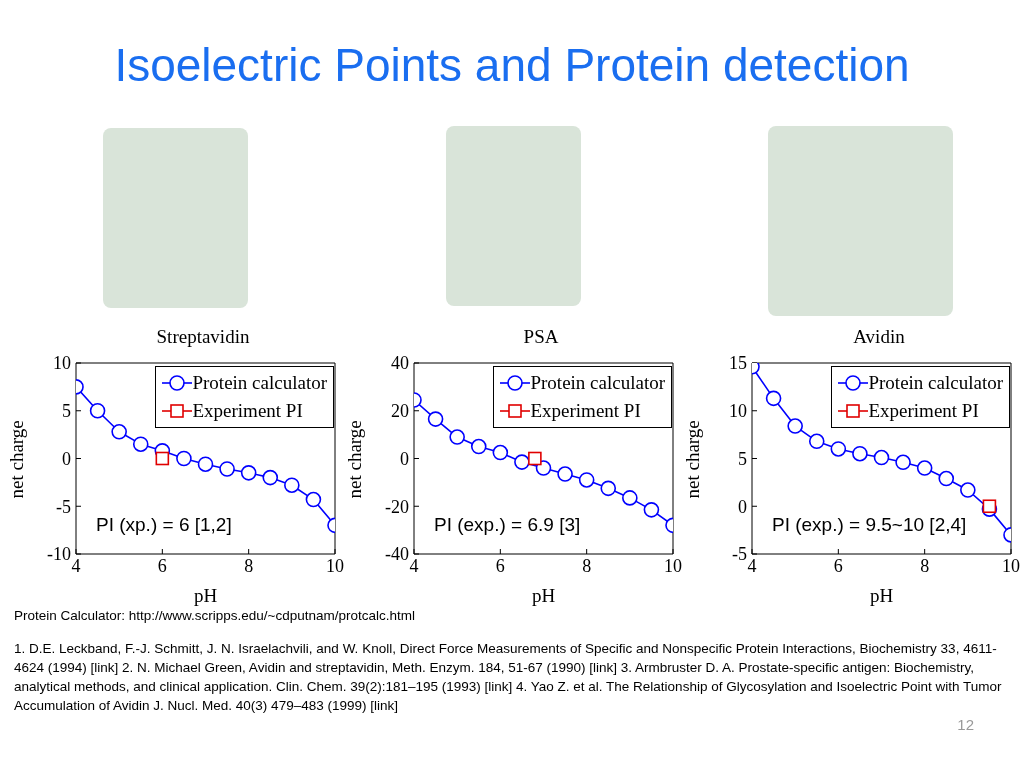 The height and width of the screenshot is (768, 1024). Describe the element at coordinates (206, 705) in the screenshot. I see `text: Accumulation of Avidin J. Nucl. Med. 40(3) 479–483 (1999) [link]` at that location.